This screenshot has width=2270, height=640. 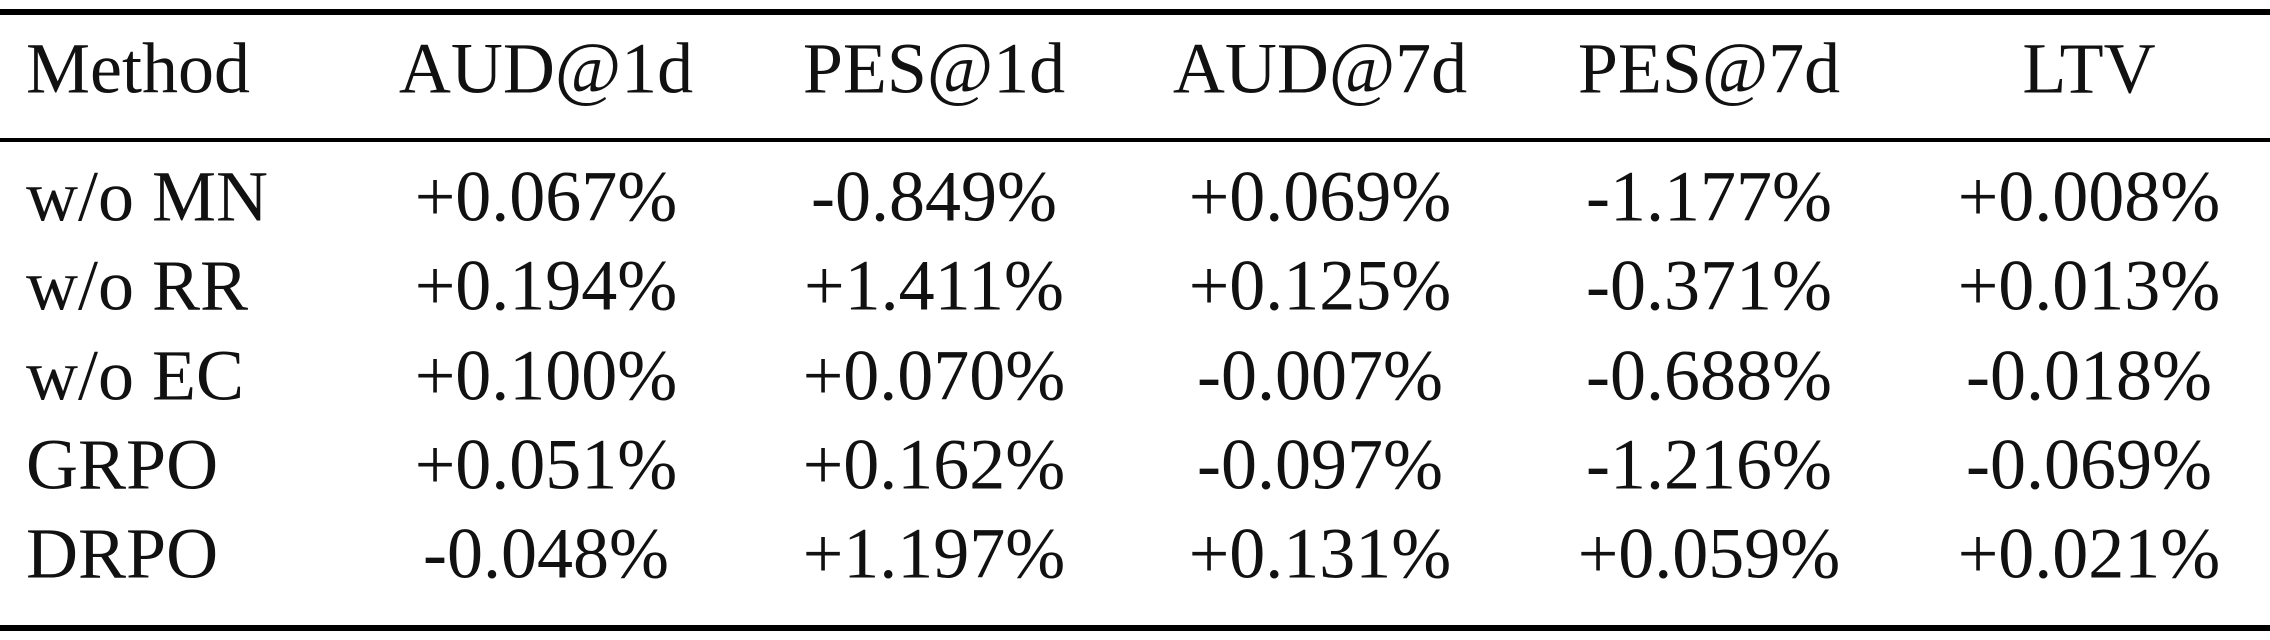 I want to click on value-cell: +0.125%, so click(x=1320, y=286).